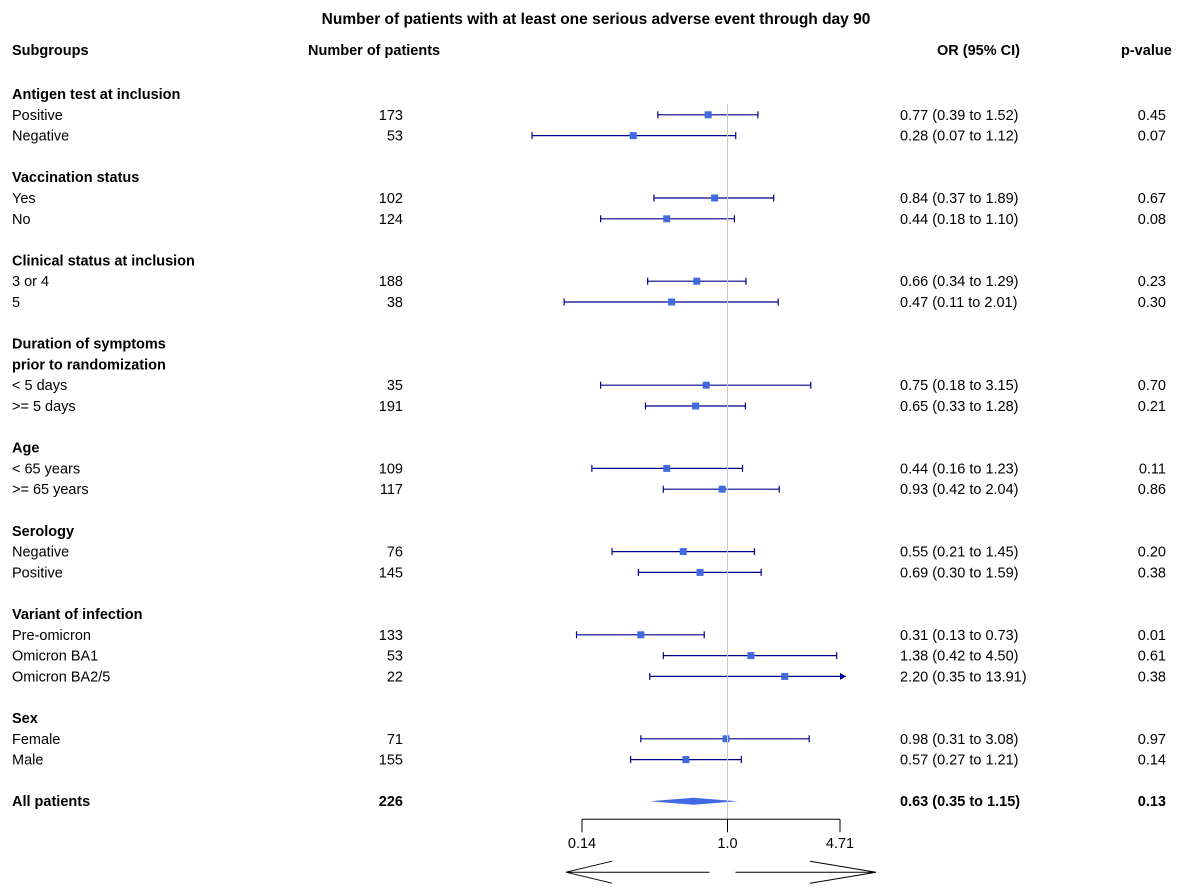  I want to click on patient-count: 188, so click(391, 282).